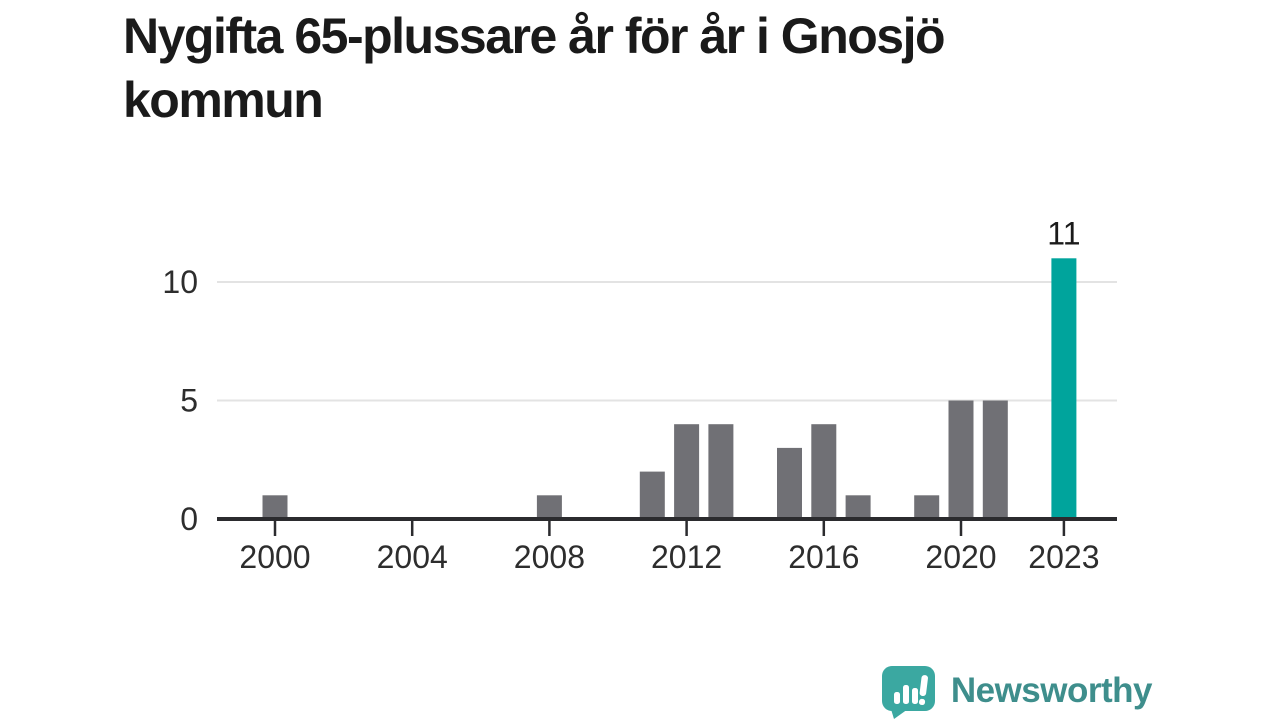  Describe the element at coordinates (1051, 690) in the screenshot. I see `newsworthy-logo-text: Newsworthy` at that location.